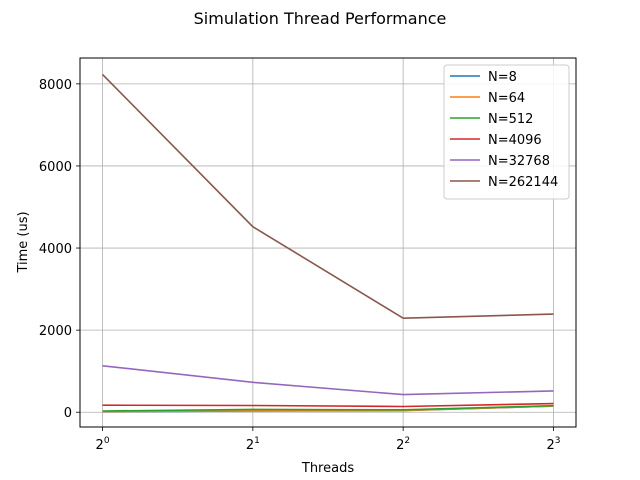  Describe the element at coordinates (510, 119) in the screenshot. I see `legend-label: N=512` at that location.